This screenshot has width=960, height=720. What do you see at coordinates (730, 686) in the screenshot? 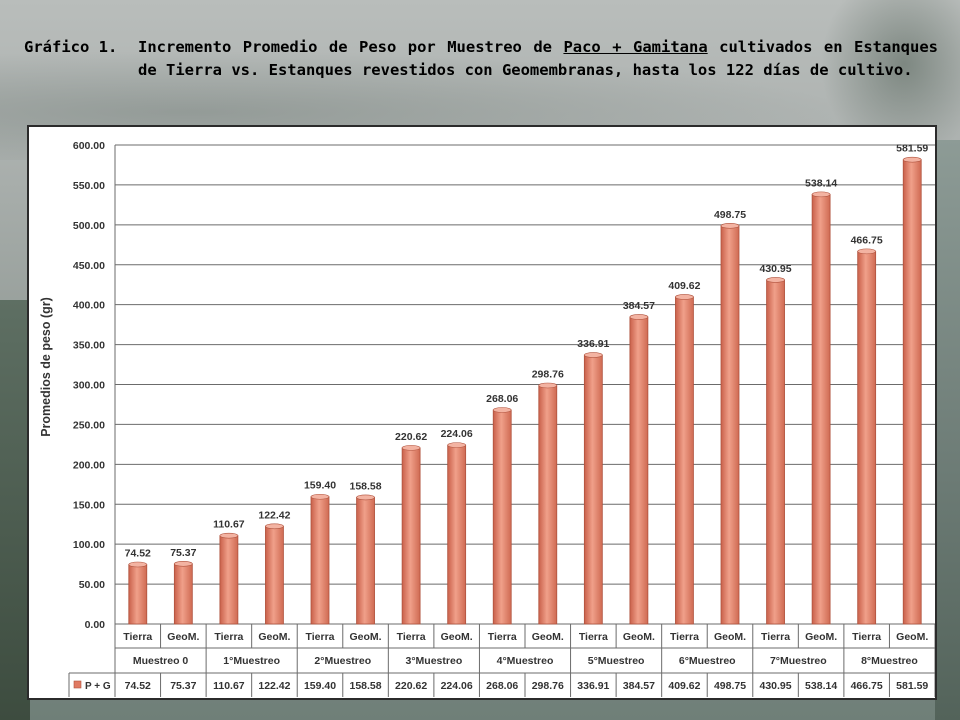
I see `table-value-cell: 498.75` at bounding box center [730, 686].